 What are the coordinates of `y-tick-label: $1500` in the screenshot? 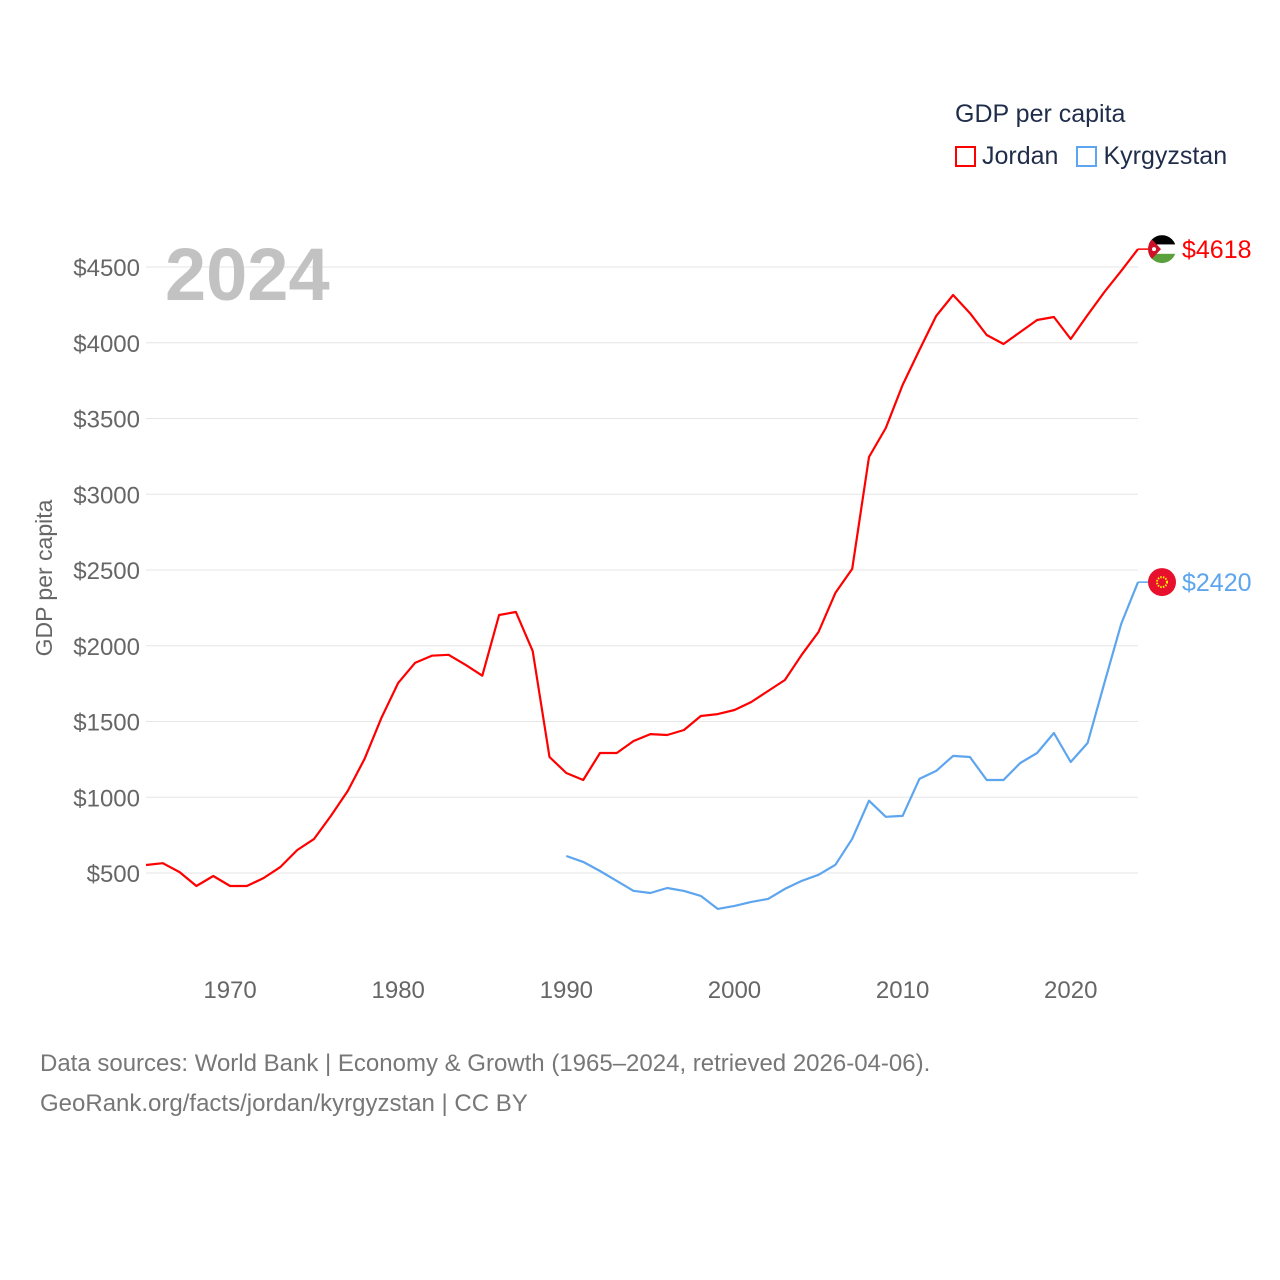 It's located at (106, 723).